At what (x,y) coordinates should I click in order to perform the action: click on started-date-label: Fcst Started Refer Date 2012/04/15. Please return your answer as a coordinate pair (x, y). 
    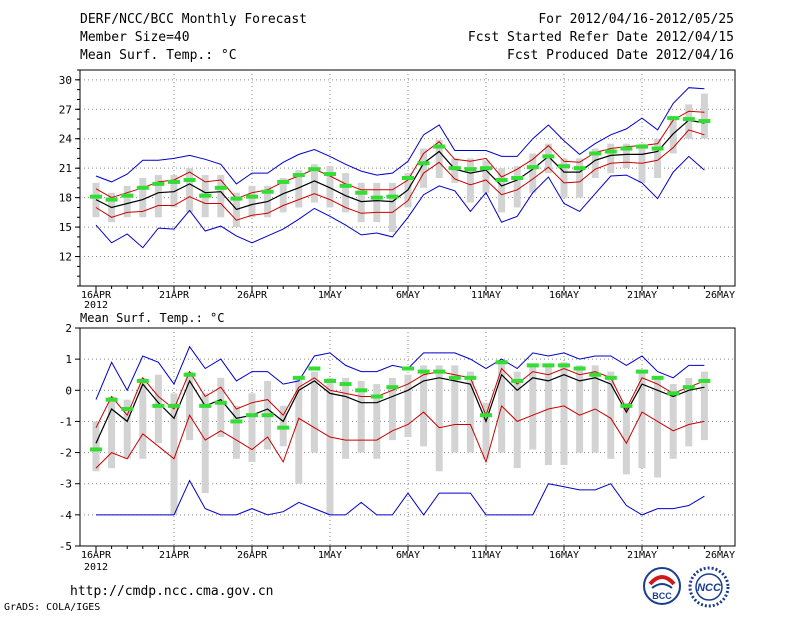
    Looking at the image, I should click on (600, 37).